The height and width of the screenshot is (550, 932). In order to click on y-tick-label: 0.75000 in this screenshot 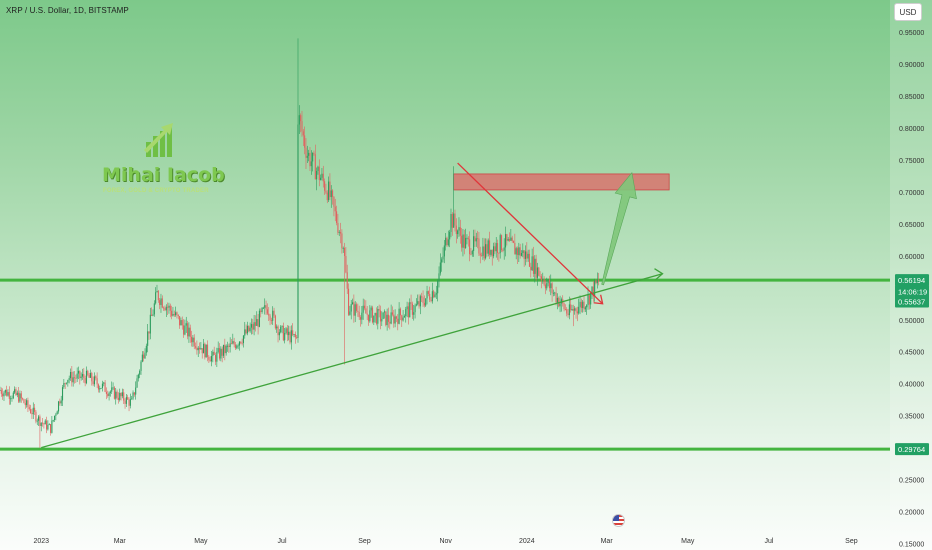, I will do `click(911, 161)`.